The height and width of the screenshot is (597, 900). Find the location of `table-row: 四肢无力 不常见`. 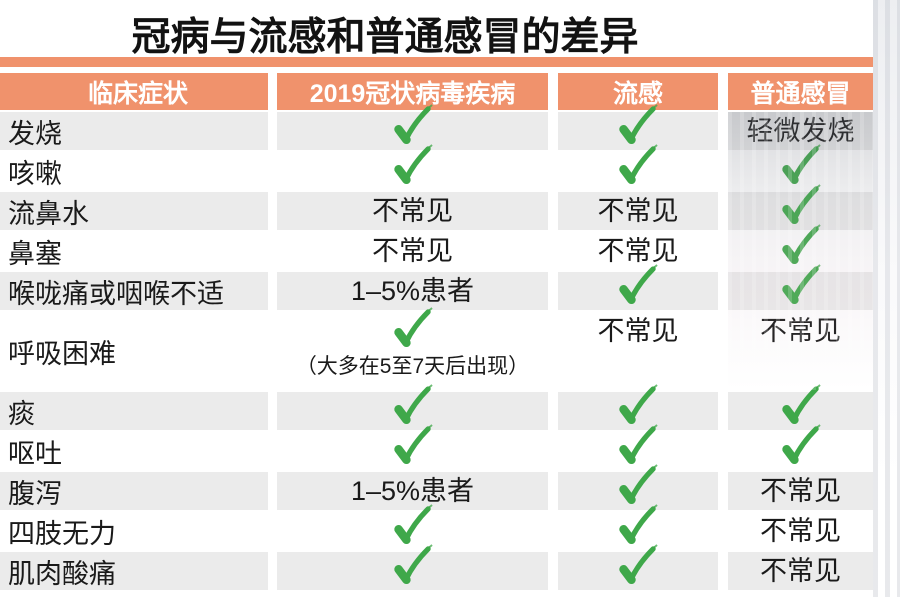

table-row: 四肢无力 不常见 is located at coordinates (436, 527).